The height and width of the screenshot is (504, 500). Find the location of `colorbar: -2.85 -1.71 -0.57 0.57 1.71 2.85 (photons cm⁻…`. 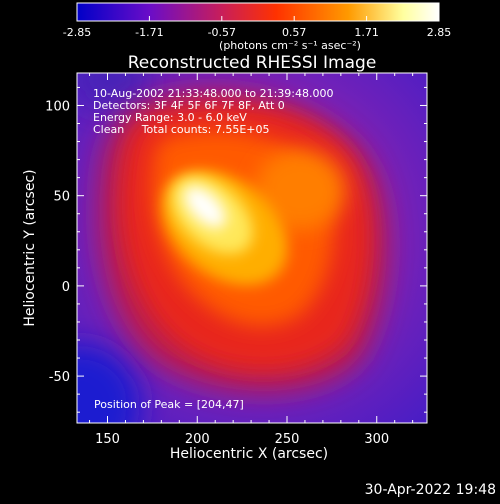

colorbar: -2.85 -1.71 -0.57 0.57 1.71 2.85 (photons cm⁻… is located at coordinates (257, 27).